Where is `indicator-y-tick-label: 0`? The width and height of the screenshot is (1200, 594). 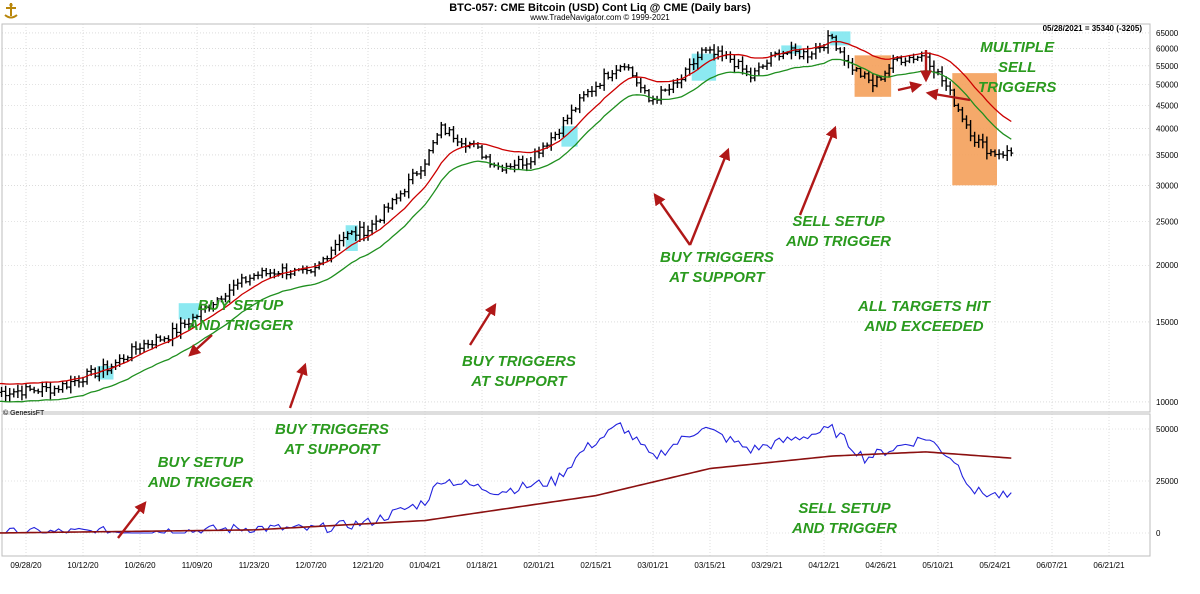 indicator-y-tick-label: 0 is located at coordinates (1158, 533).